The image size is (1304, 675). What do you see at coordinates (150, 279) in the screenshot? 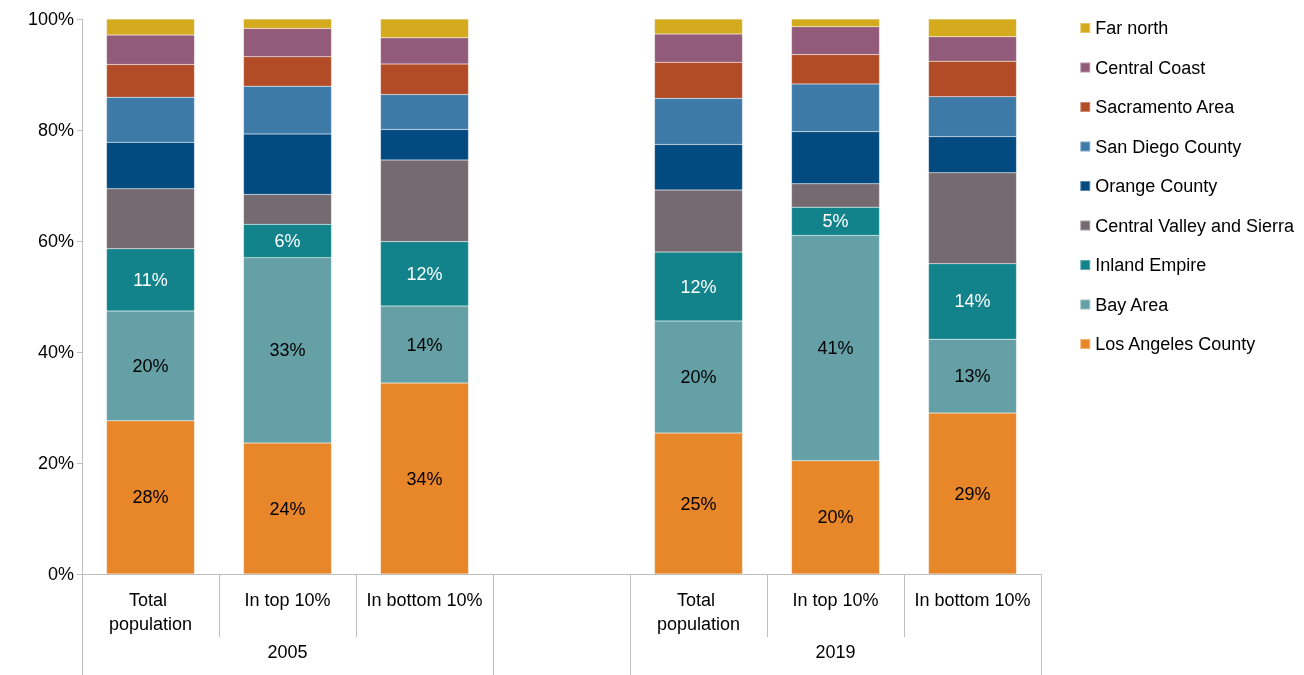
I see `data-label: 11%` at bounding box center [150, 279].